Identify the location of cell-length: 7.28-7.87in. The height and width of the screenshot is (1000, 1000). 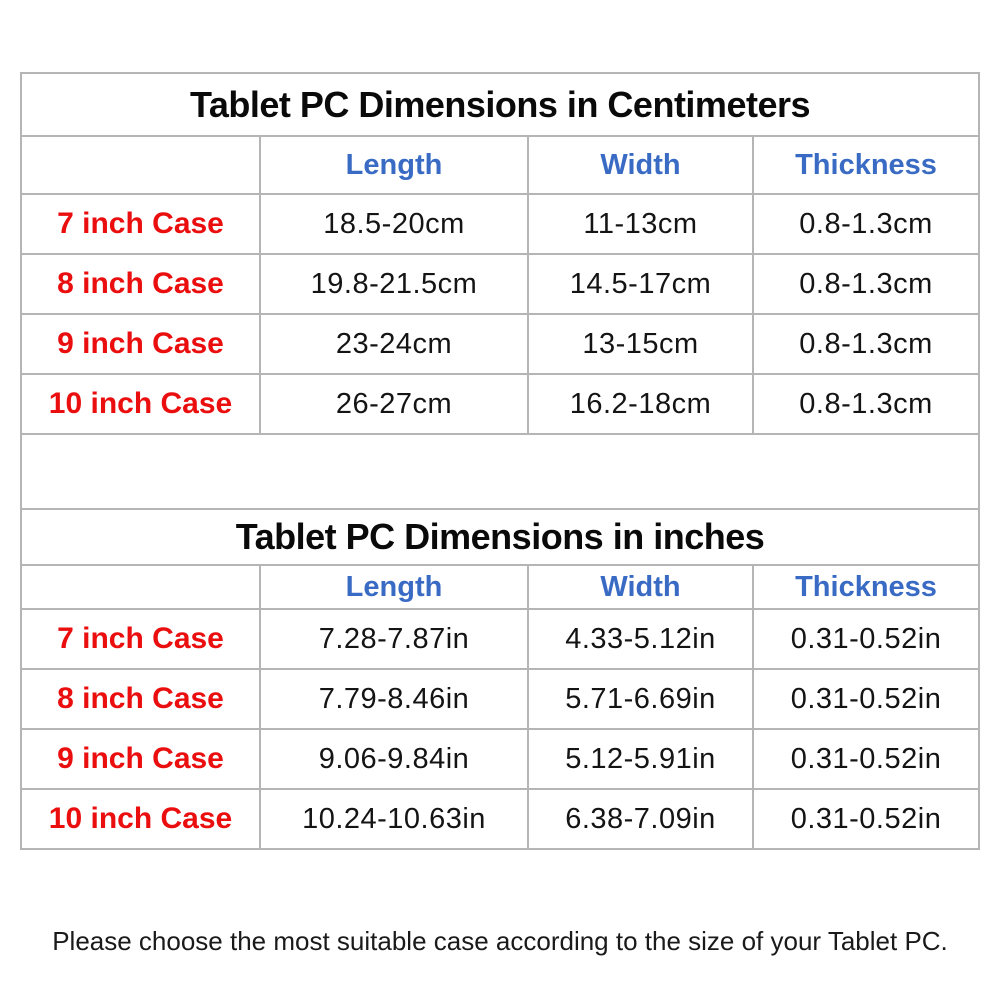
(394, 639).